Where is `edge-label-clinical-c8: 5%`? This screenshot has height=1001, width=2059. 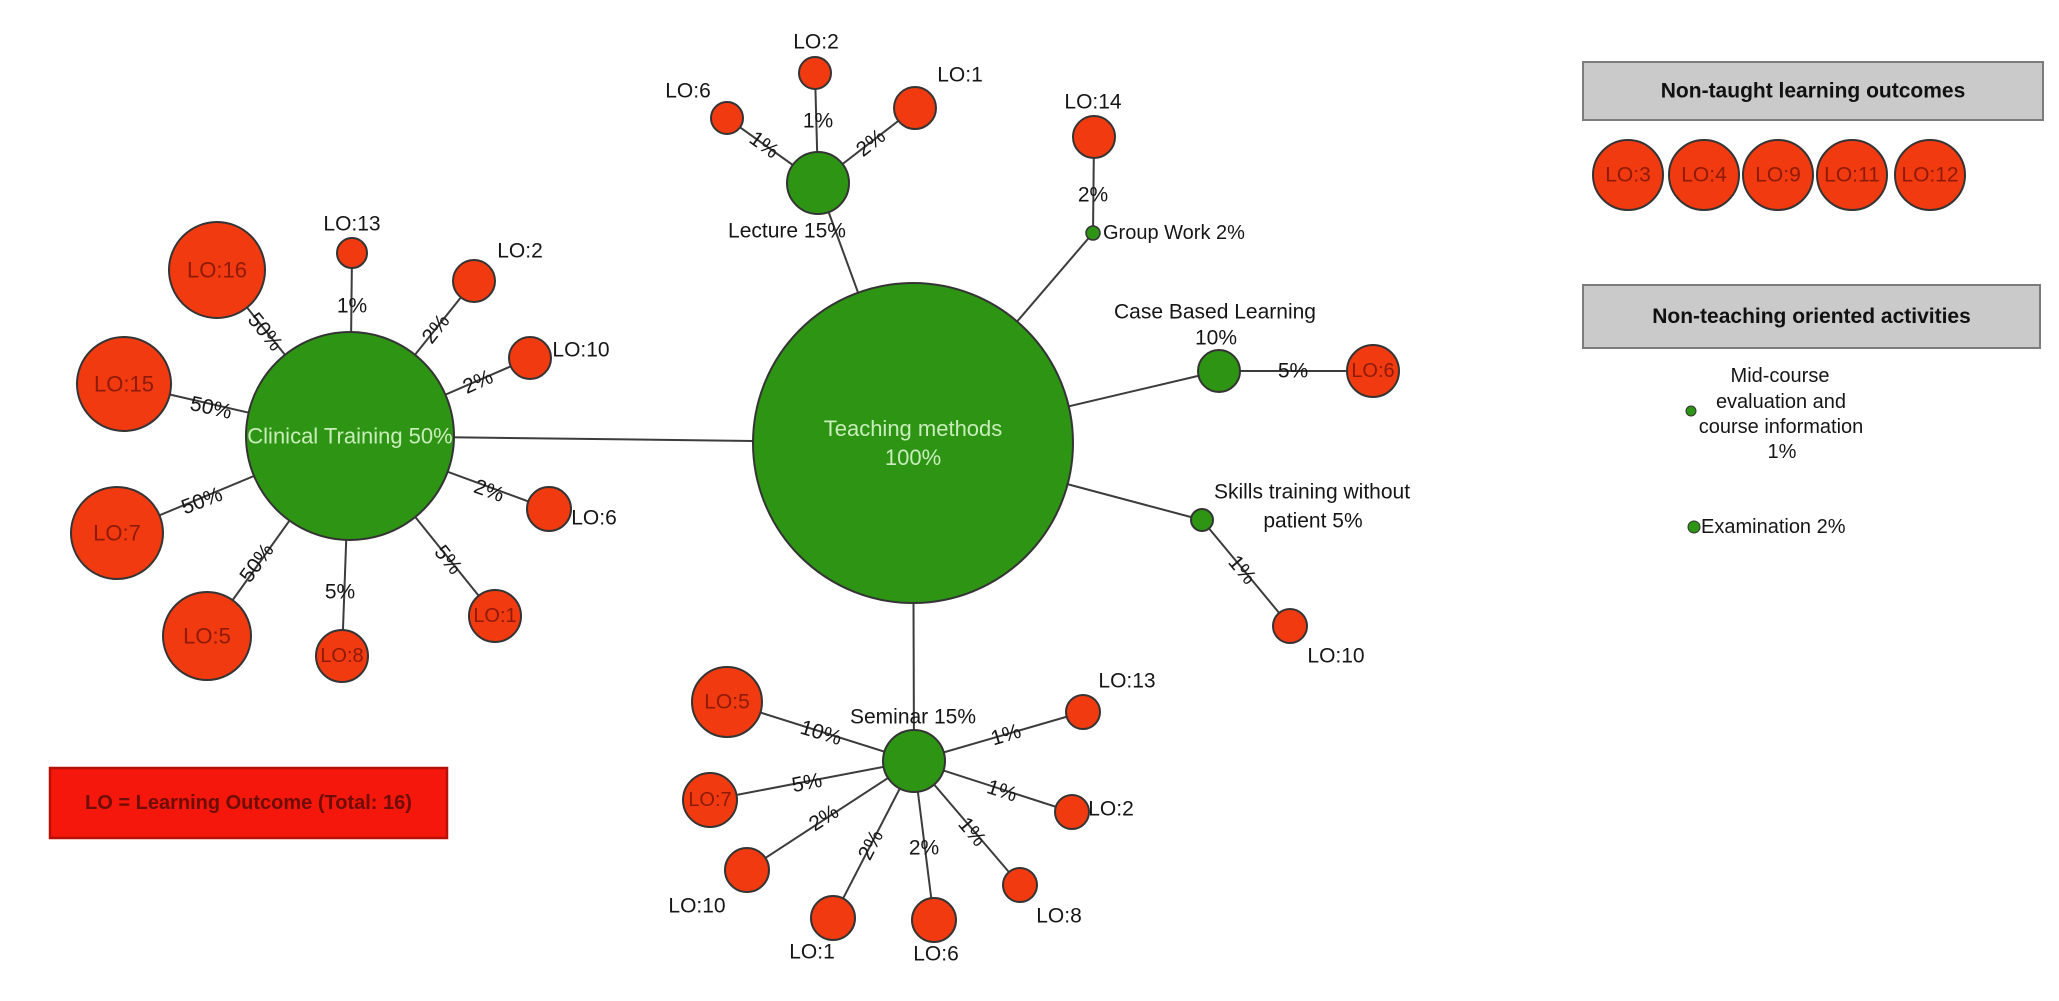
edge-label-clinical-c8: 5% is located at coordinates (340, 592).